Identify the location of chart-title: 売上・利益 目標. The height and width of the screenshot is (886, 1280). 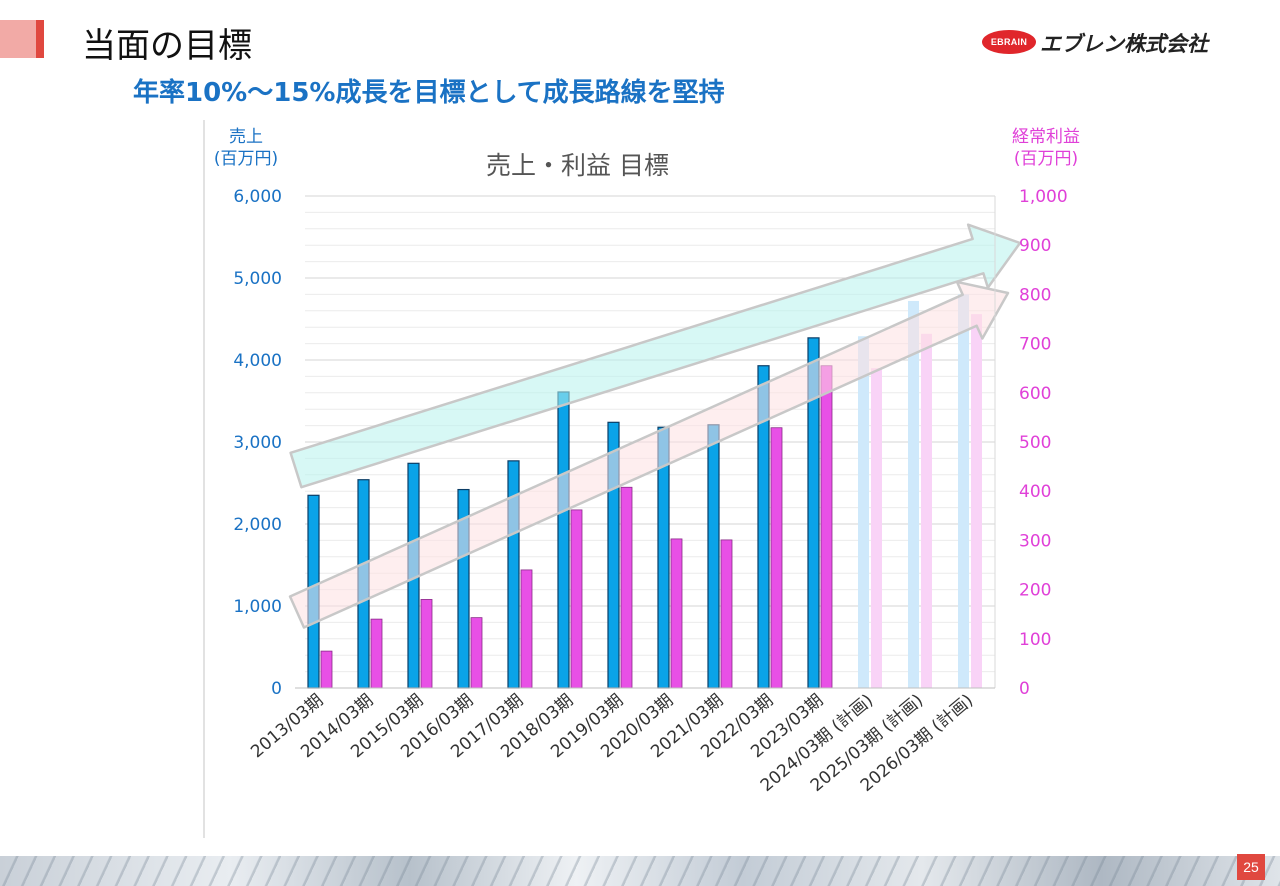
(577, 165).